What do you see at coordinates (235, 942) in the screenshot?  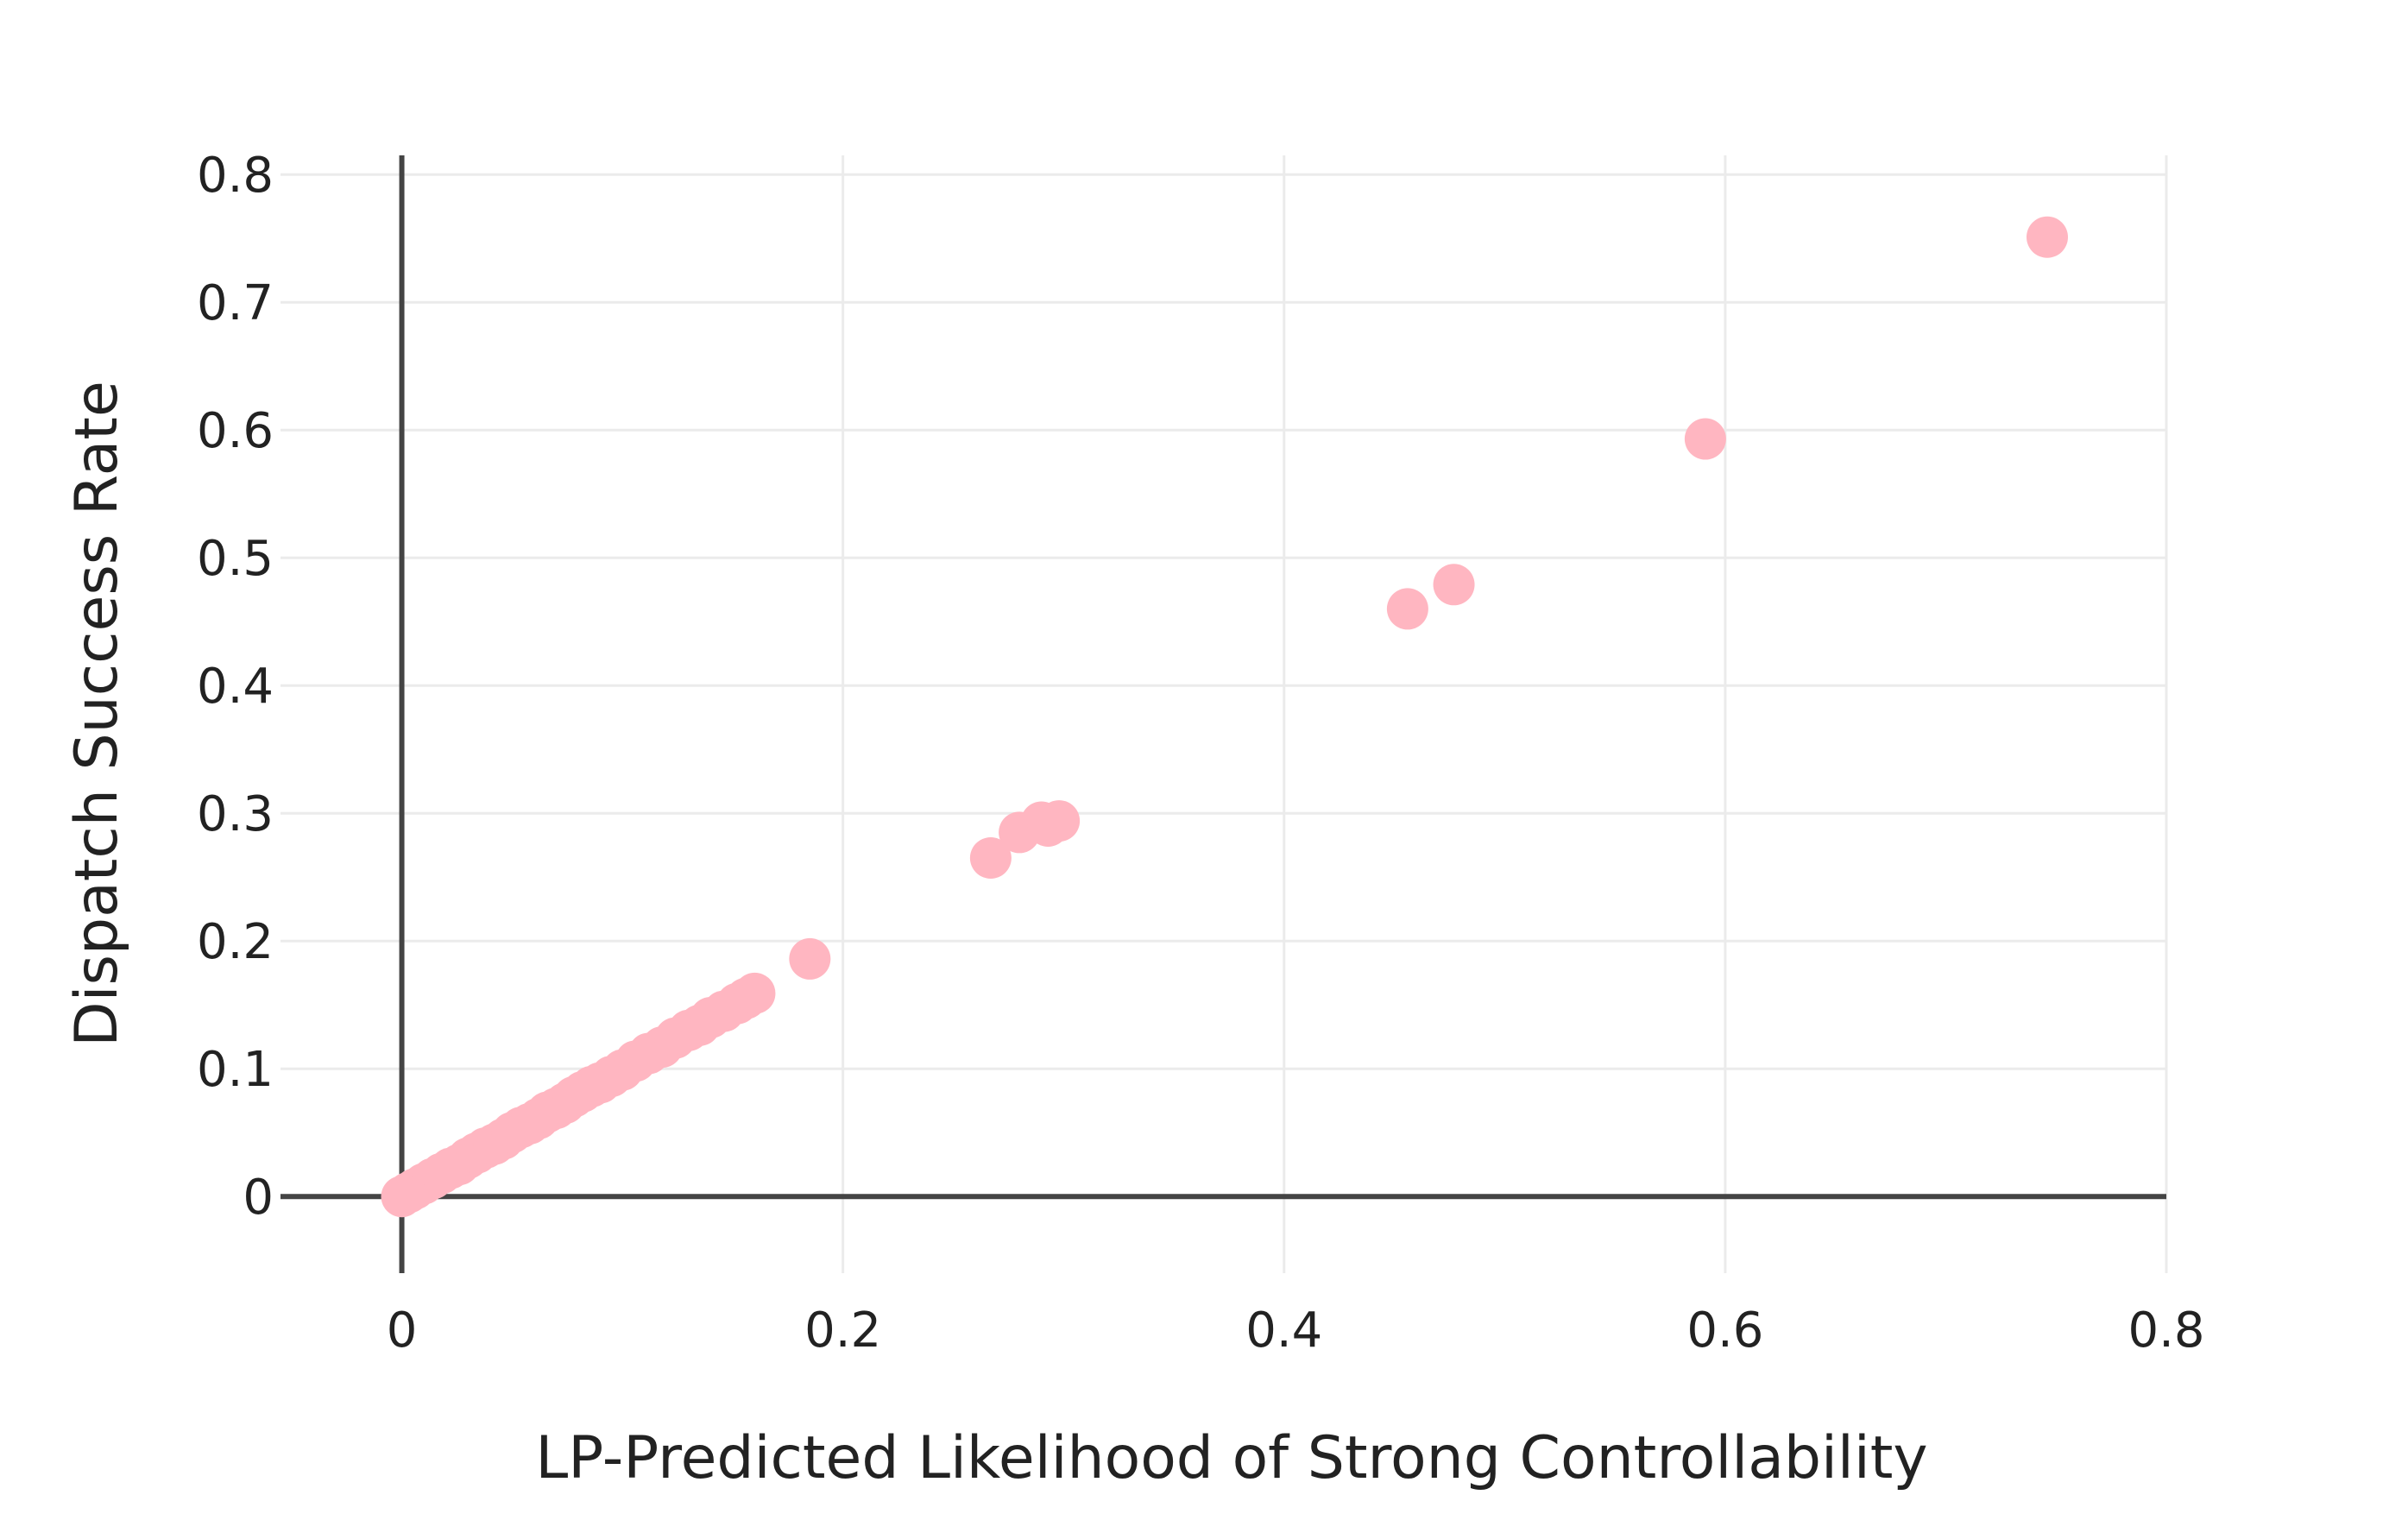 I see `y-tick-label: 0.2` at bounding box center [235, 942].